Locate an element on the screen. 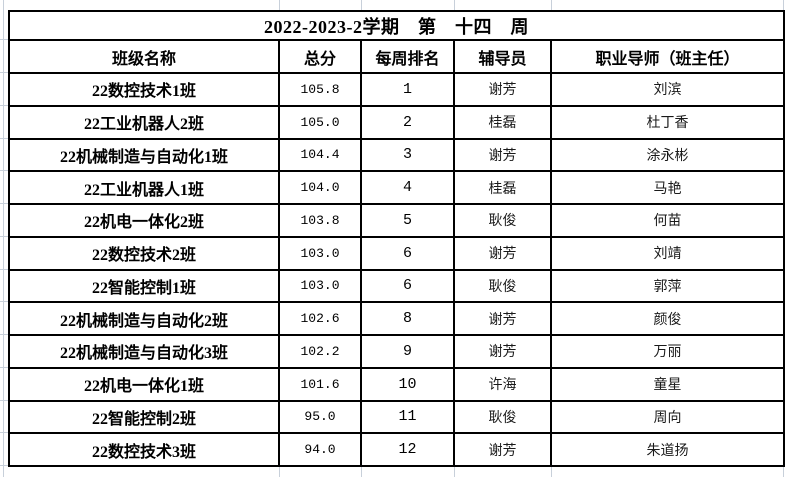  mentor-cell: 何苗 is located at coordinates (667, 220).